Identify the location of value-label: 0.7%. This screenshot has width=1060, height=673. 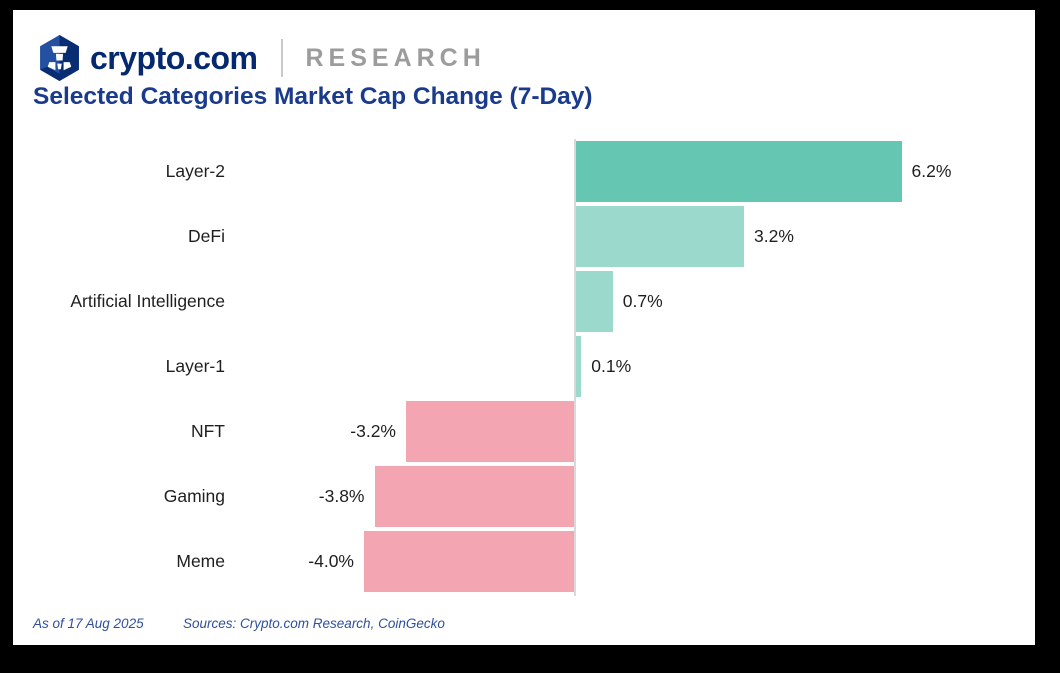
(642, 301).